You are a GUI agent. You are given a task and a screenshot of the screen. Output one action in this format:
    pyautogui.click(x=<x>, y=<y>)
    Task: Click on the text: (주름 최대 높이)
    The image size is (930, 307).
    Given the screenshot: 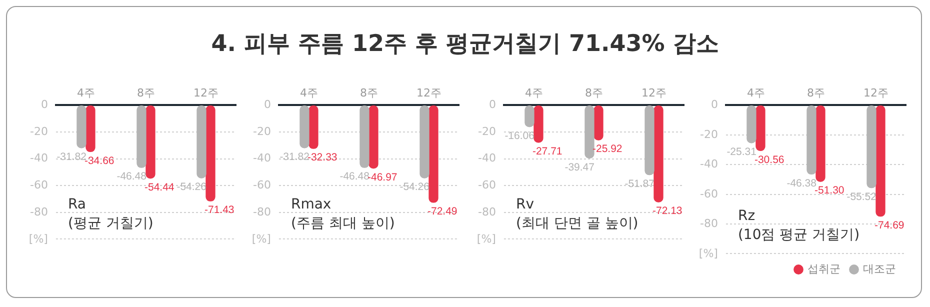 What is the action you would take?
    pyautogui.click(x=342, y=224)
    